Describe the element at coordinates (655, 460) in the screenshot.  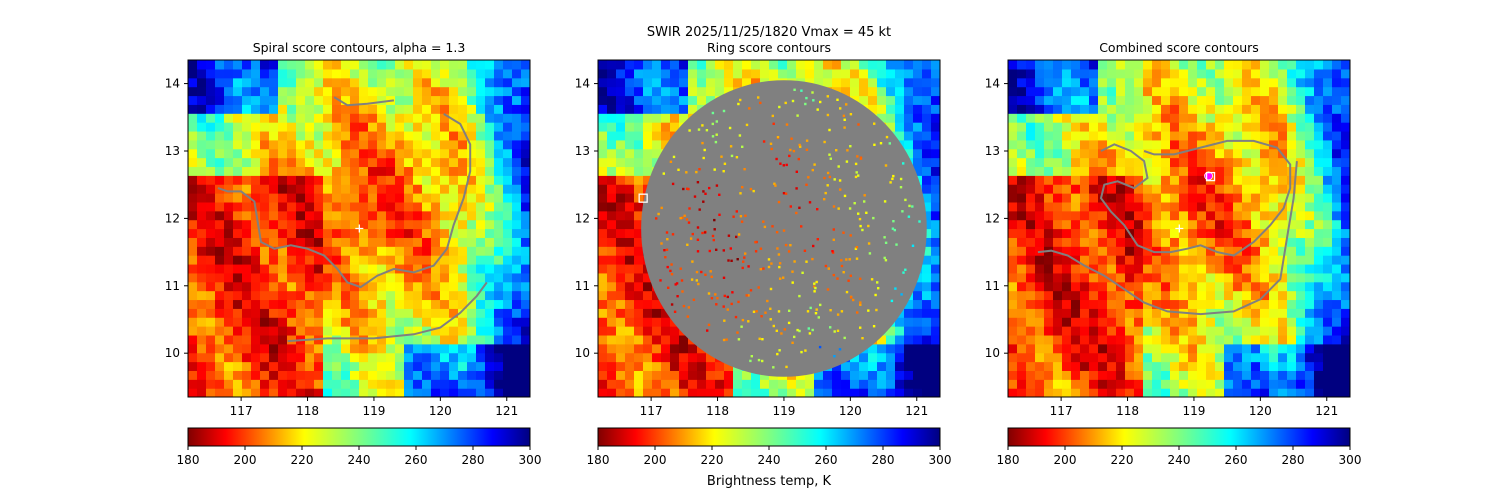
I see `colorbar-tick-label: 200` at that location.